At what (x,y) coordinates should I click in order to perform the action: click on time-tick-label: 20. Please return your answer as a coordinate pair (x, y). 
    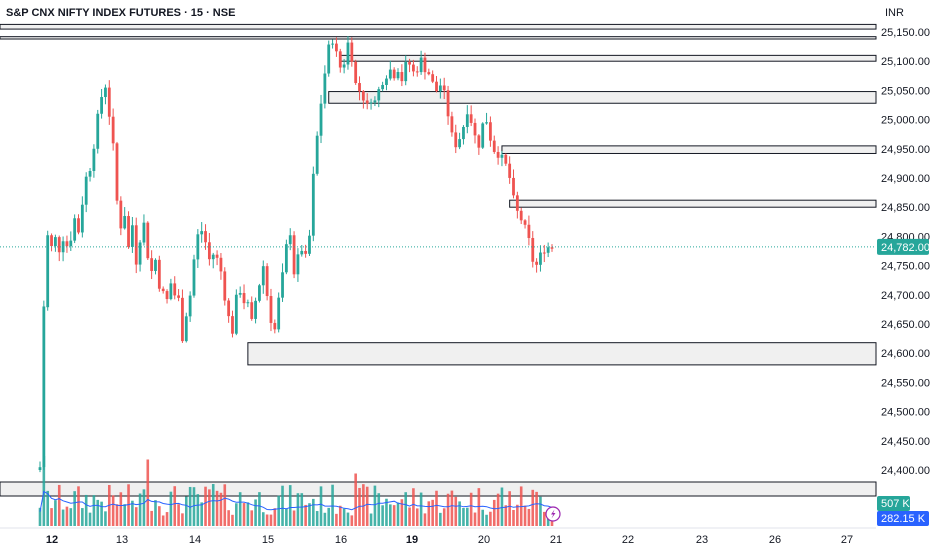
    Looking at the image, I should click on (484, 540).